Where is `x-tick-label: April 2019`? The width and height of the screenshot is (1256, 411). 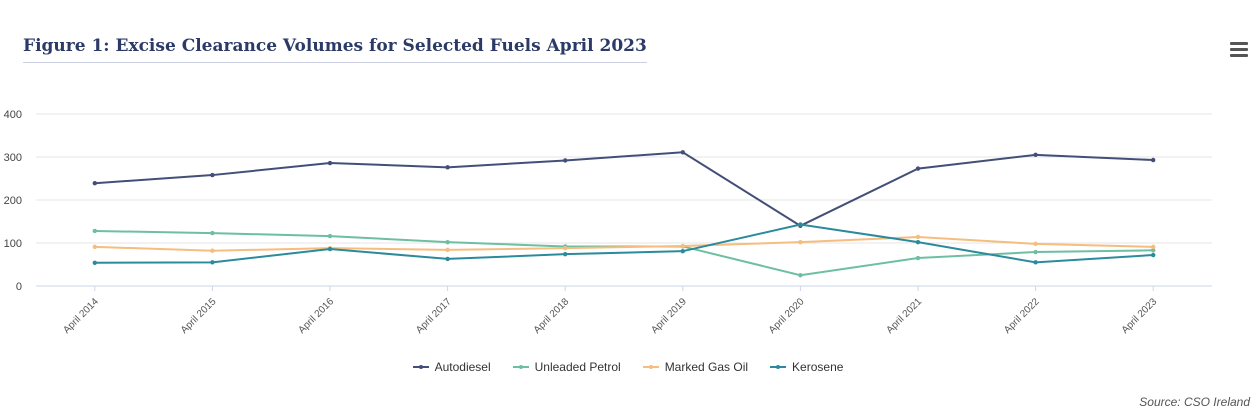
x-tick-label: April 2019 is located at coordinates (669, 316).